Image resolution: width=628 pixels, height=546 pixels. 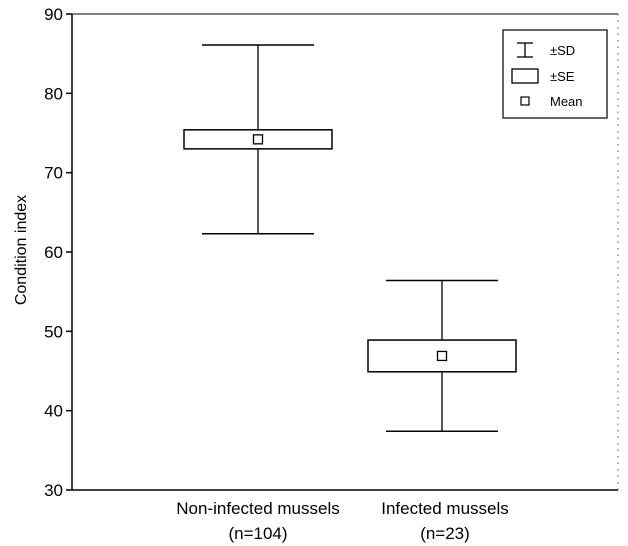 What do you see at coordinates (566, 101) in the screenshot?
I see `legend-label: Mean` at bounding box center [566, 101].